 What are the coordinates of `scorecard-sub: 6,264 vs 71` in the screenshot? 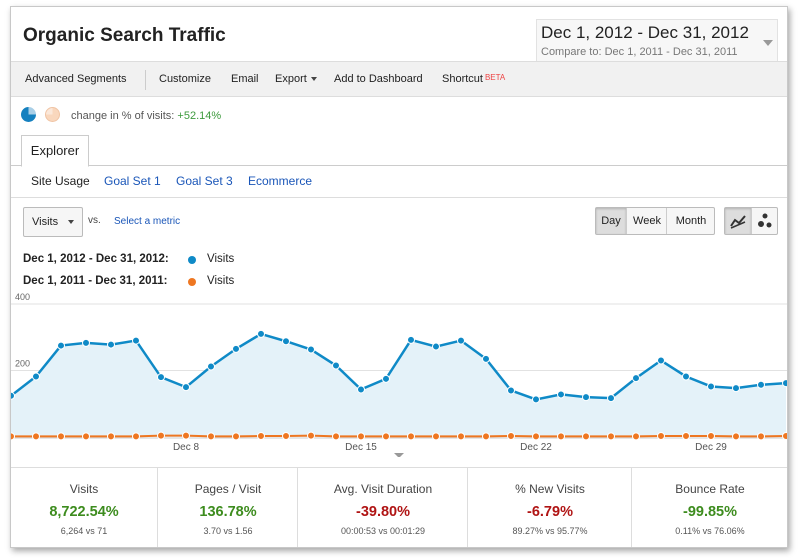 It's located at (84, 531).